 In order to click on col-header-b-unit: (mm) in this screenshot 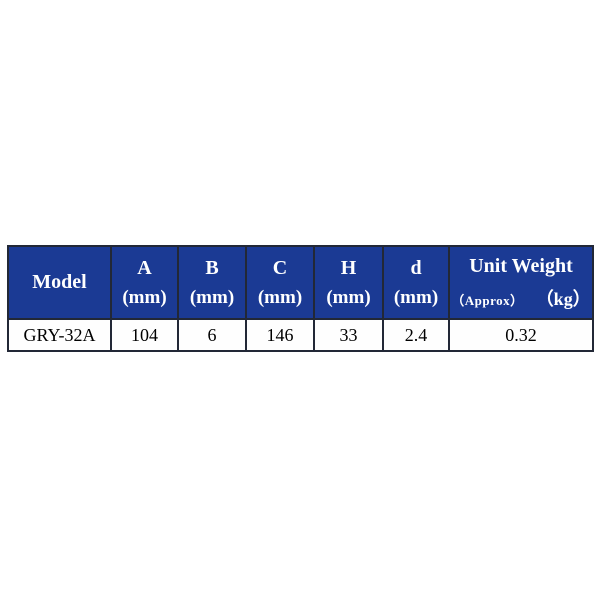, I will do `click(212, 297)`.